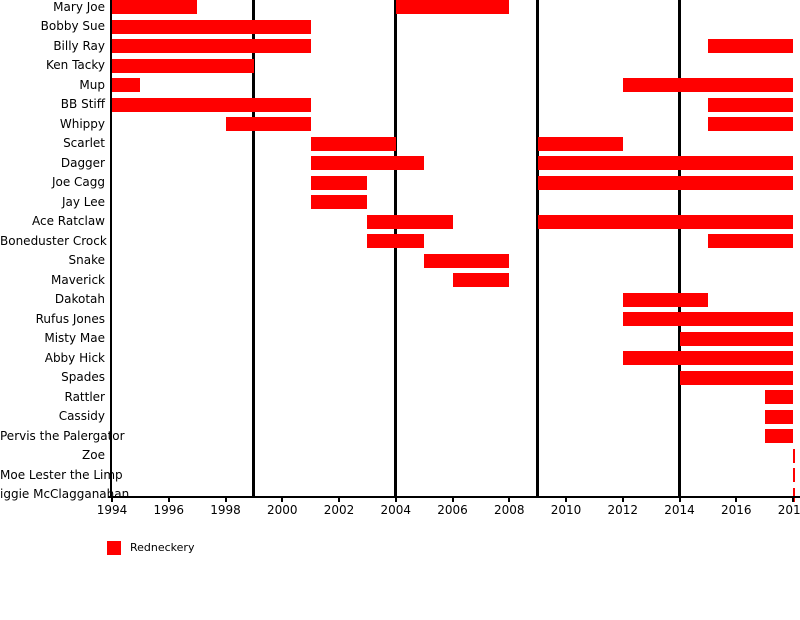  Describe the element at coordinates (83, 201) in the screenshot. I see `row-label: Jay Lee` at that location.